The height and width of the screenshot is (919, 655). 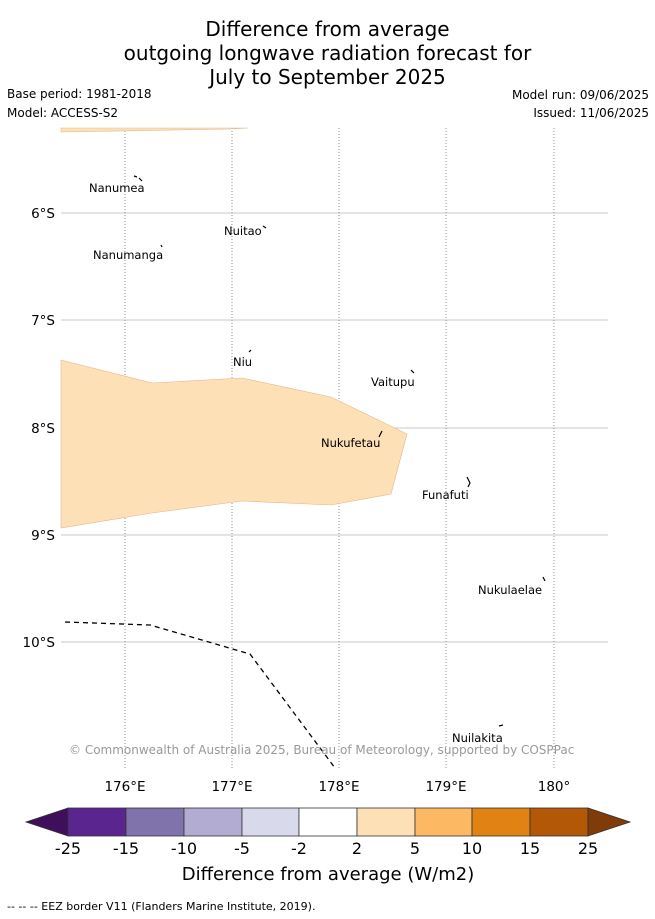 What do you see at coordinates (445, 787) in the screenshot?
I see `lon-tick-label: 179°E` at bounding box center [445, 787].